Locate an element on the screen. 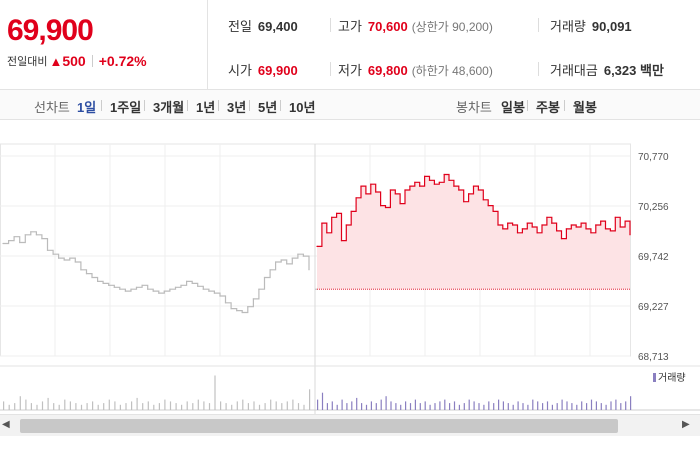 This screenshot has height=450, width=700. tab-5y: 5년 is located at coordinates (268, 107).